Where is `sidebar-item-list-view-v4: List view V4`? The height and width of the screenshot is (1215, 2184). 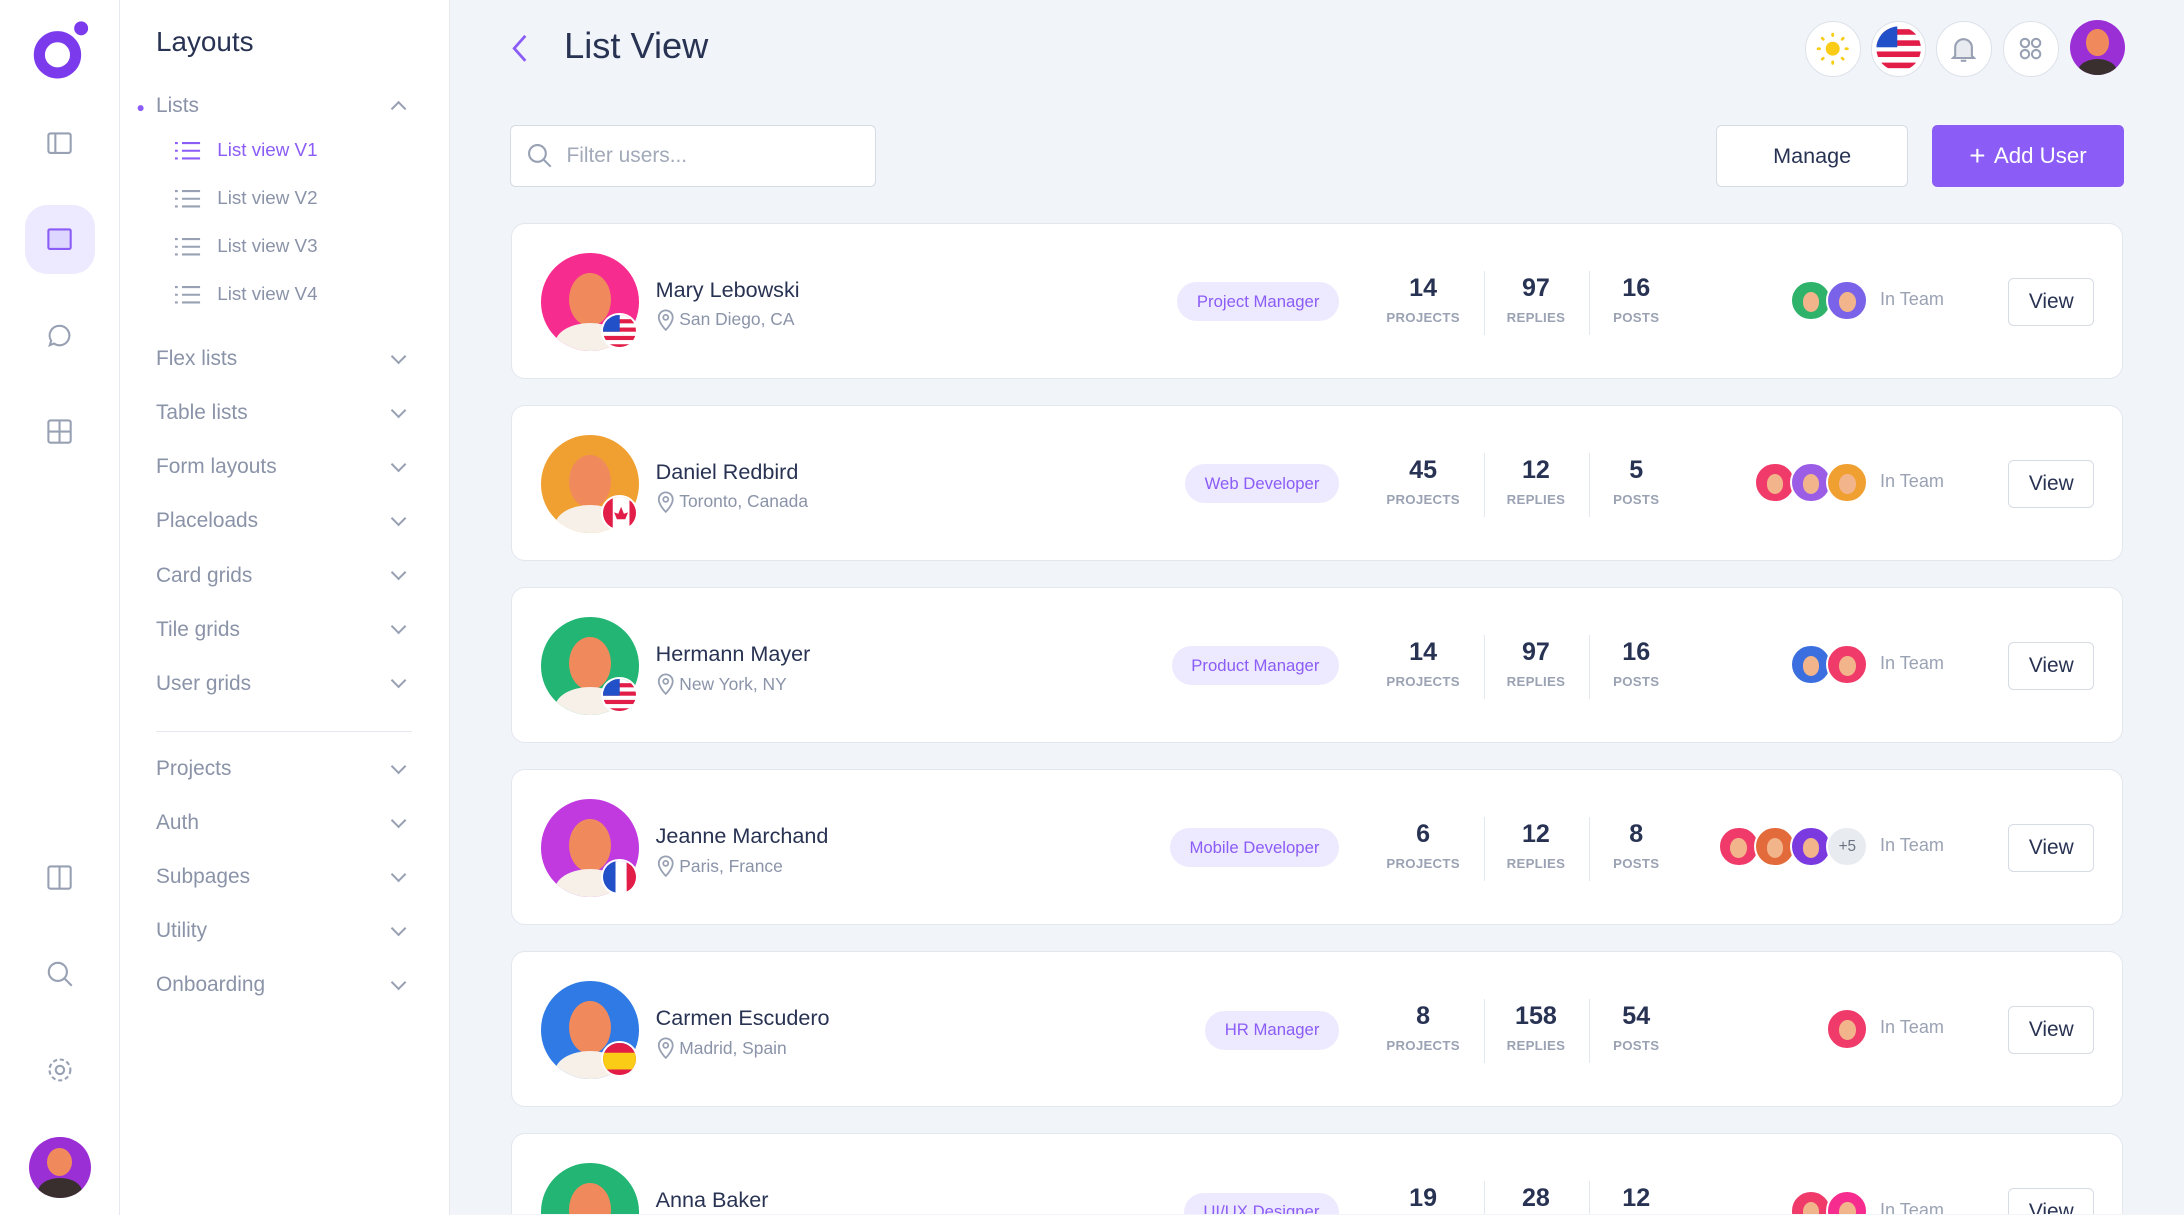 sidebar-item-list-view-v4: List view V4 is located at coordinates (246, 294).